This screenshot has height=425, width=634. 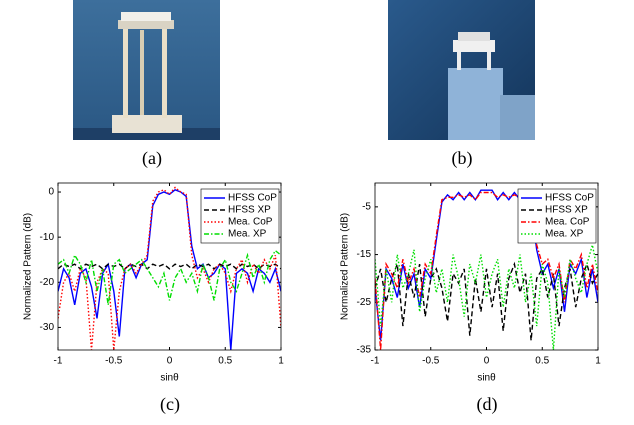 I want to click on photo-b, so click(x=461, y=70).